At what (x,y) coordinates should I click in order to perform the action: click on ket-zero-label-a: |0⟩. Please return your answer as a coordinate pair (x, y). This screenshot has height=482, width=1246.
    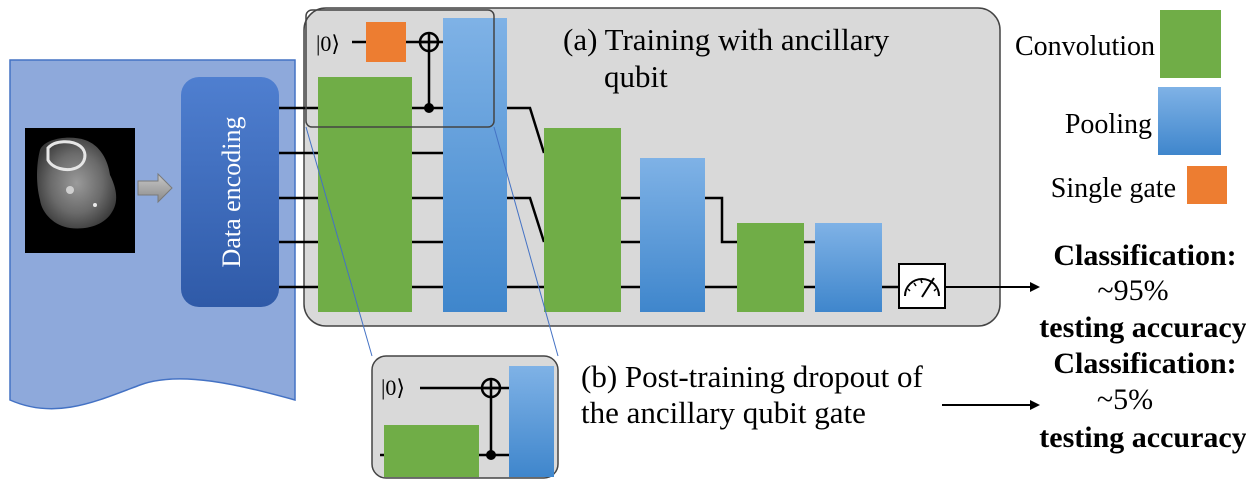
    Looking at the image, I should click on (328, 43).